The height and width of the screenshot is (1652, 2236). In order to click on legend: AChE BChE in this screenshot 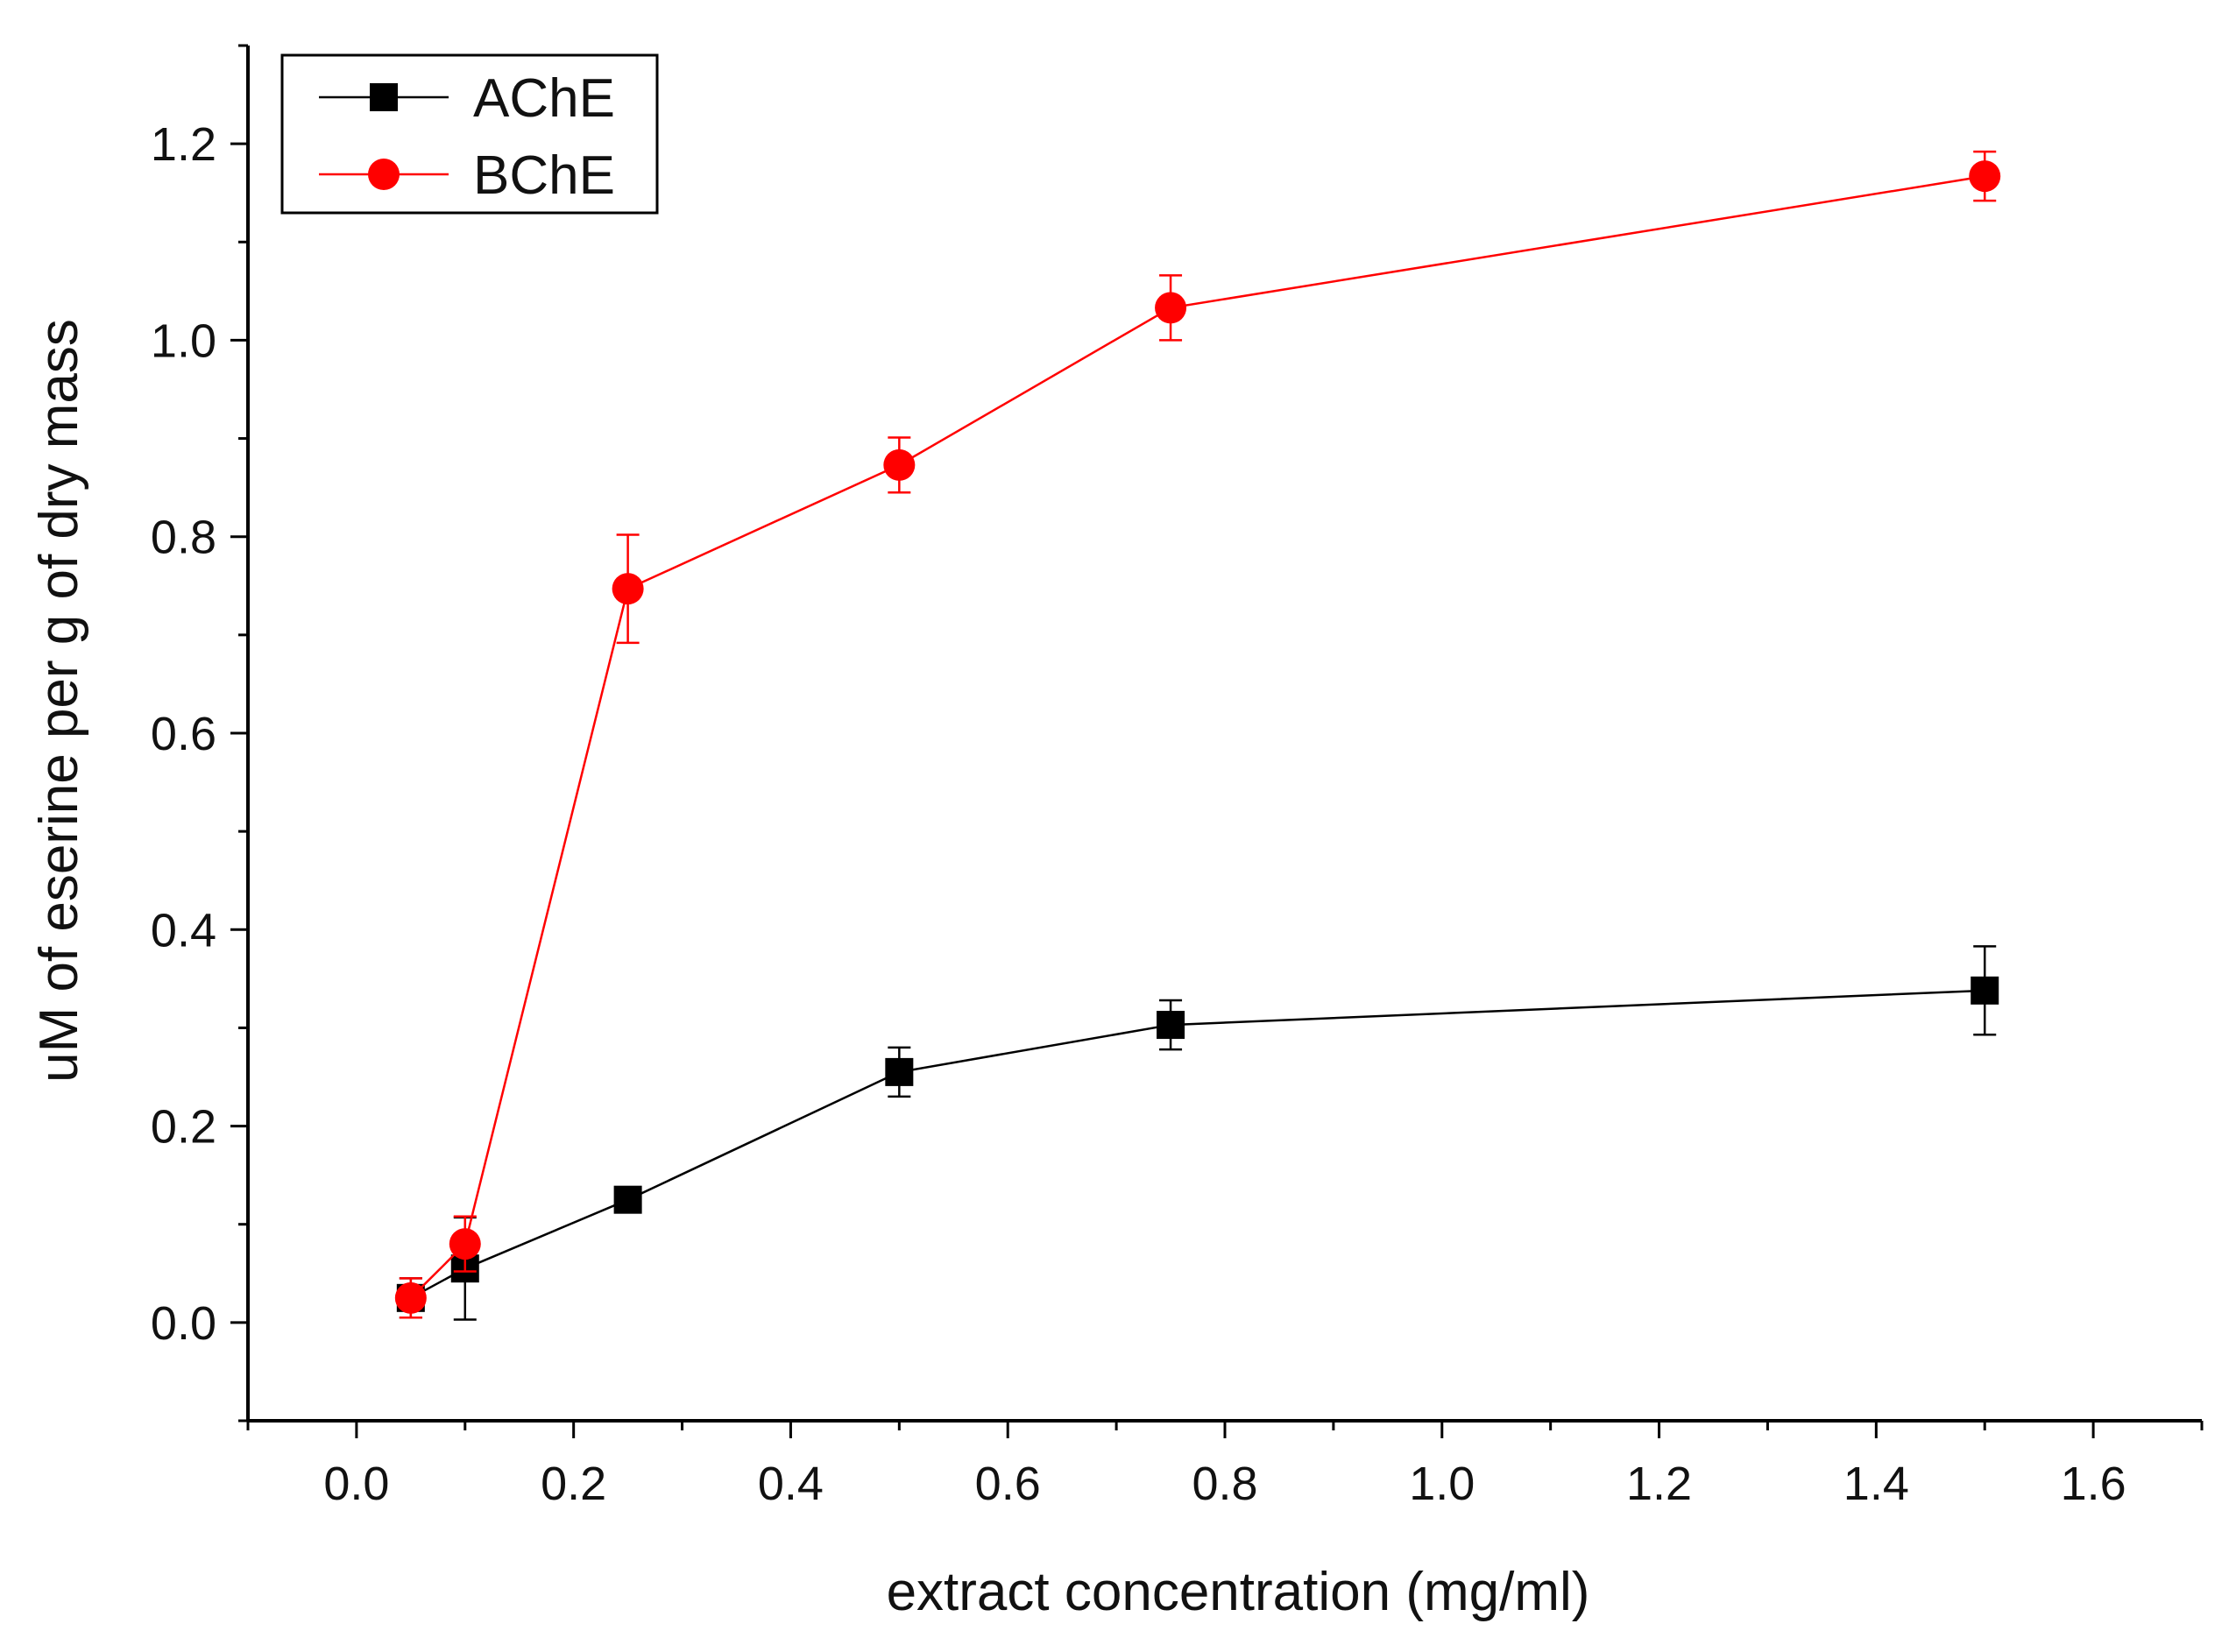, I will do `click(469, 134)`.